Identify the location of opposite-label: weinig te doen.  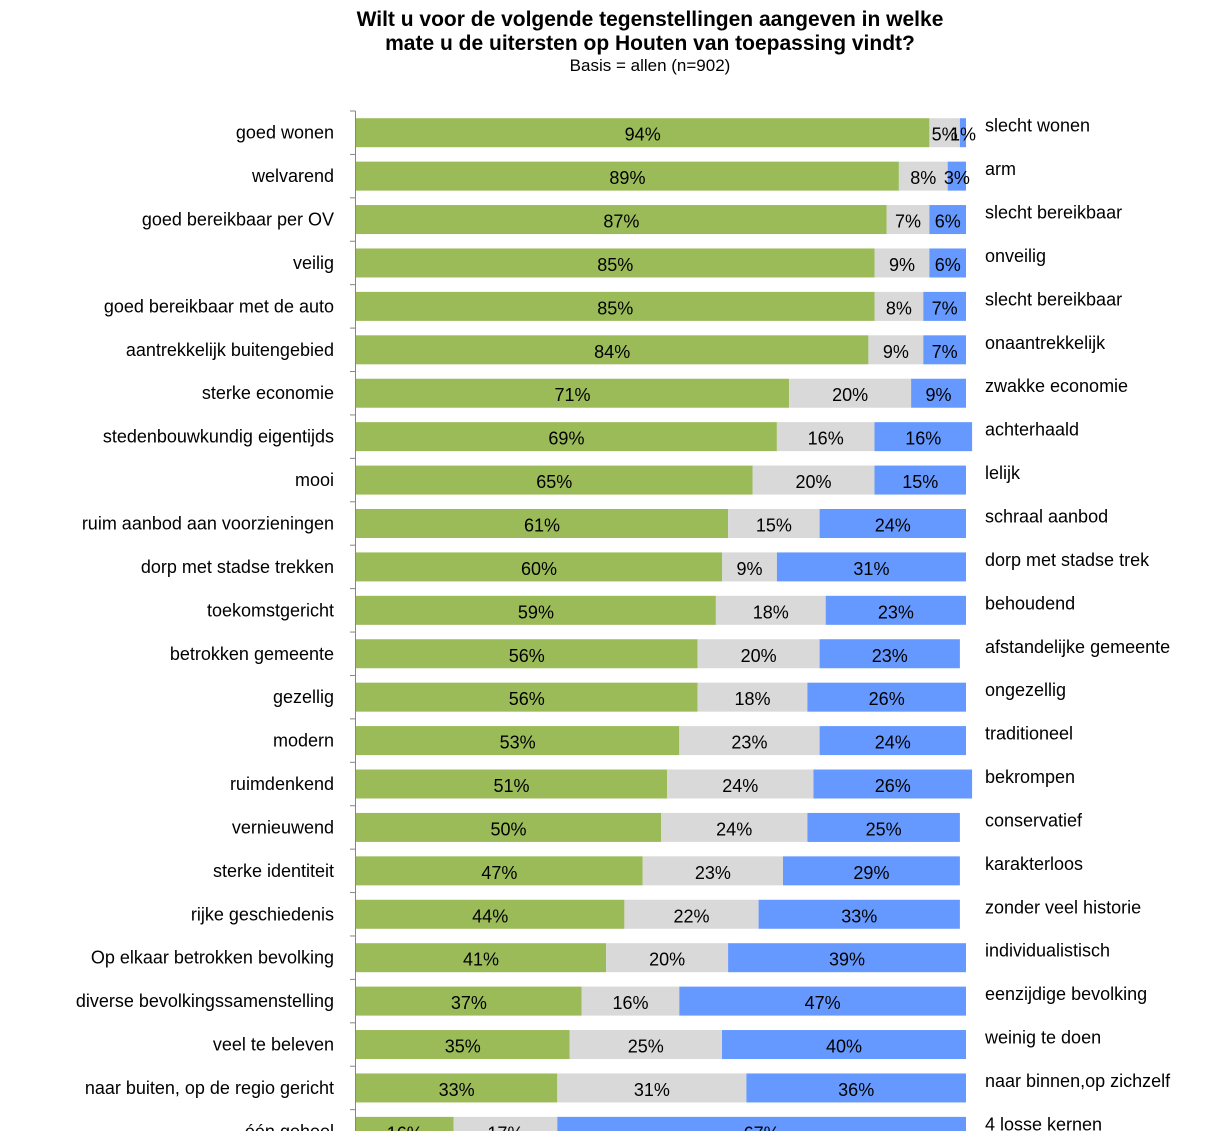
(1042, 1038).